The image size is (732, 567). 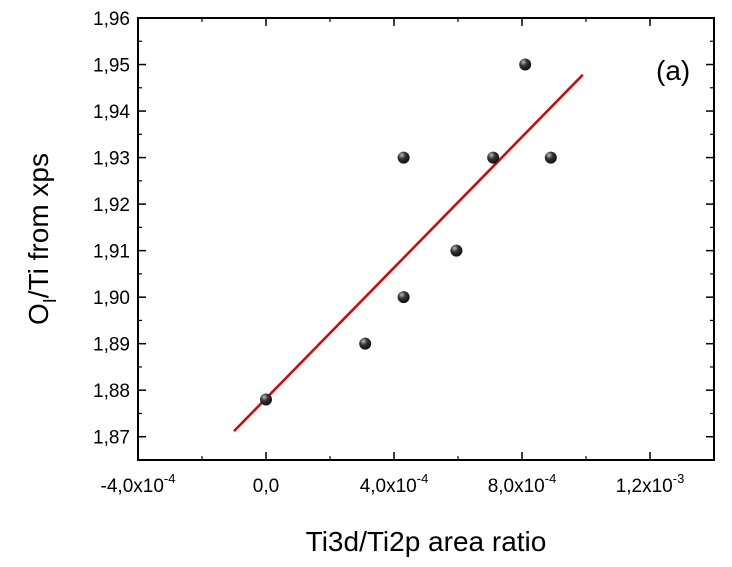 I want to click on x-tick-label: 8,0x10⁻⁴, so click(x=522, y=484).